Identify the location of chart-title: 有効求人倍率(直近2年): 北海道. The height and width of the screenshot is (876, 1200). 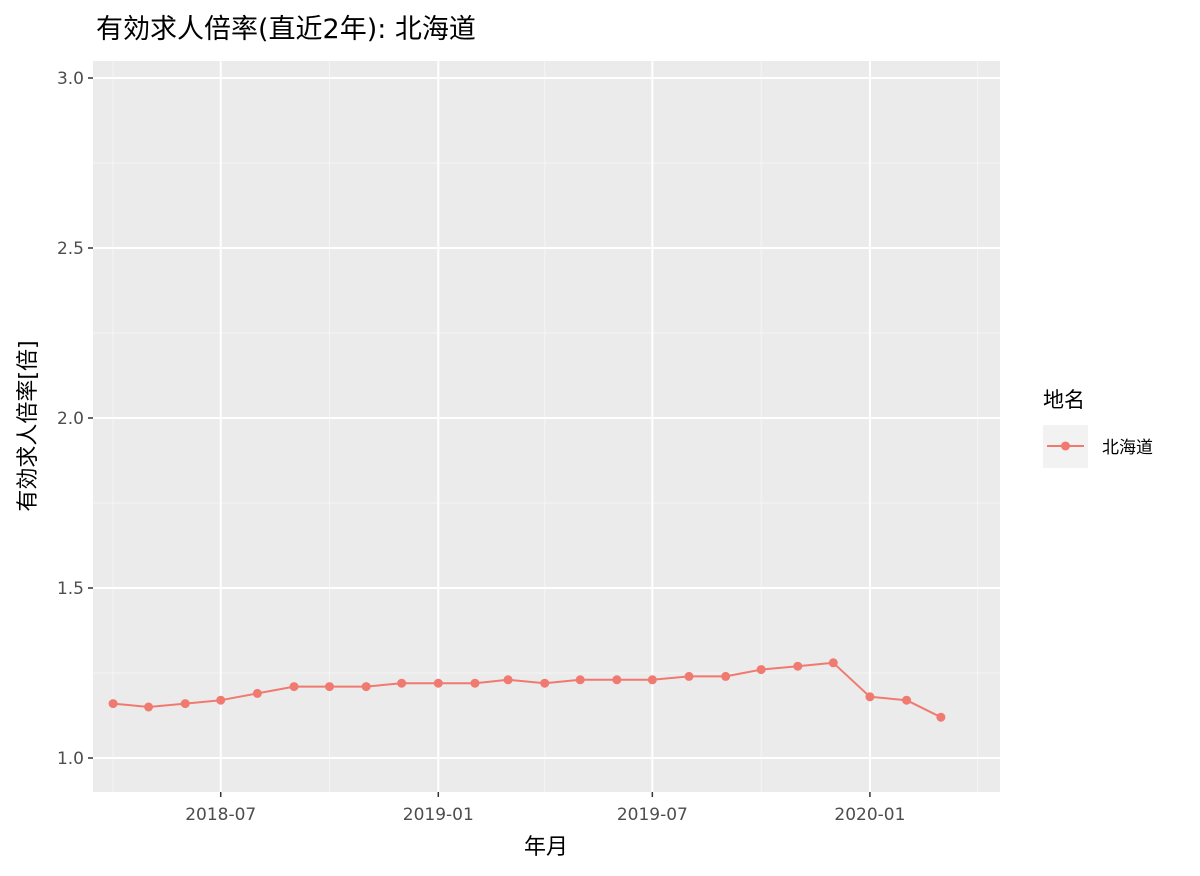
(286, 29).